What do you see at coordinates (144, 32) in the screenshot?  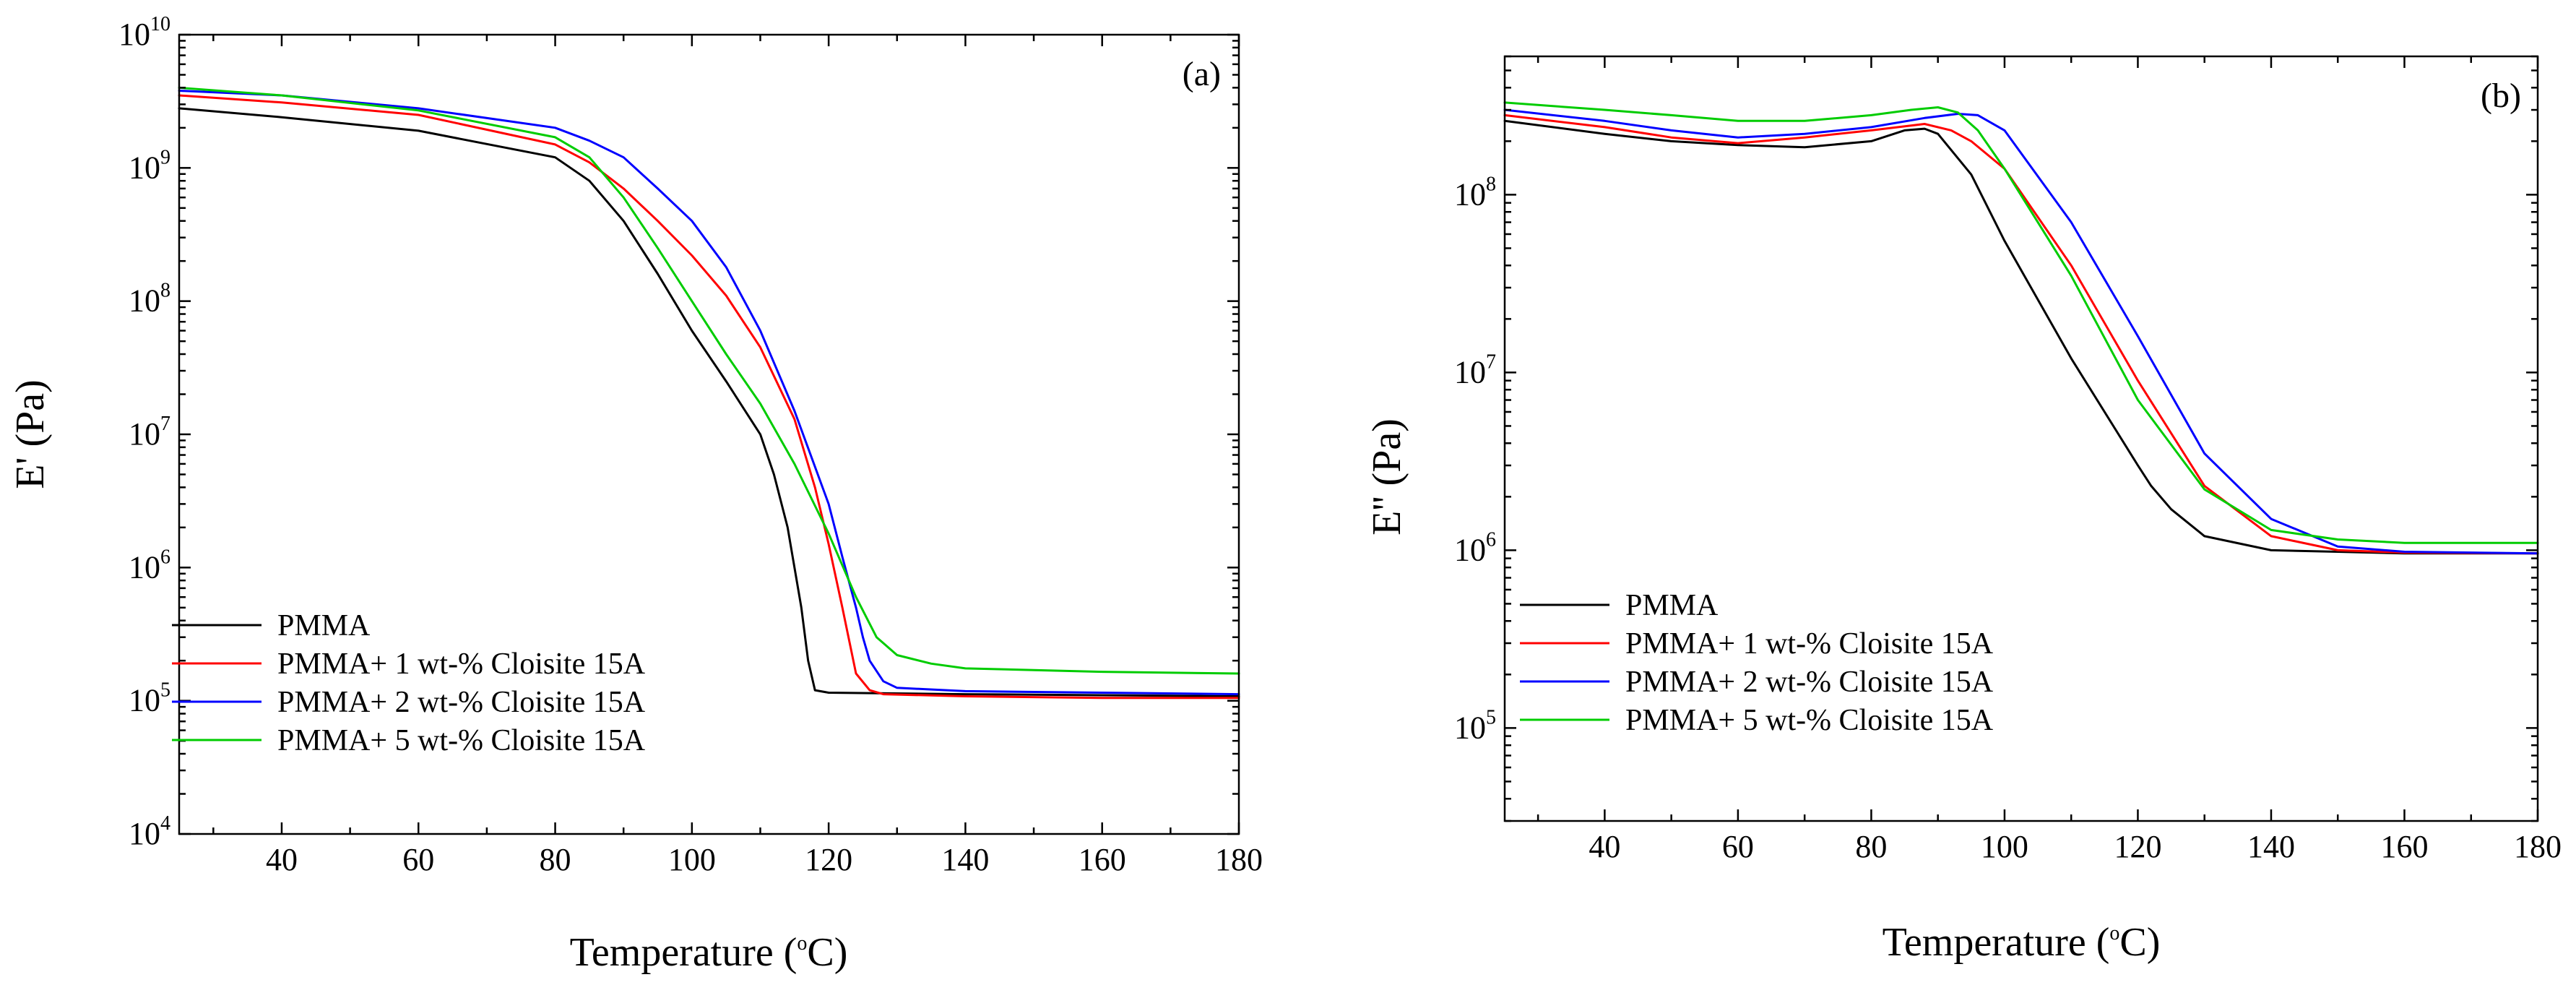 I see `y-tick-label: 10¹⁰` at bounding box center [144, 32].